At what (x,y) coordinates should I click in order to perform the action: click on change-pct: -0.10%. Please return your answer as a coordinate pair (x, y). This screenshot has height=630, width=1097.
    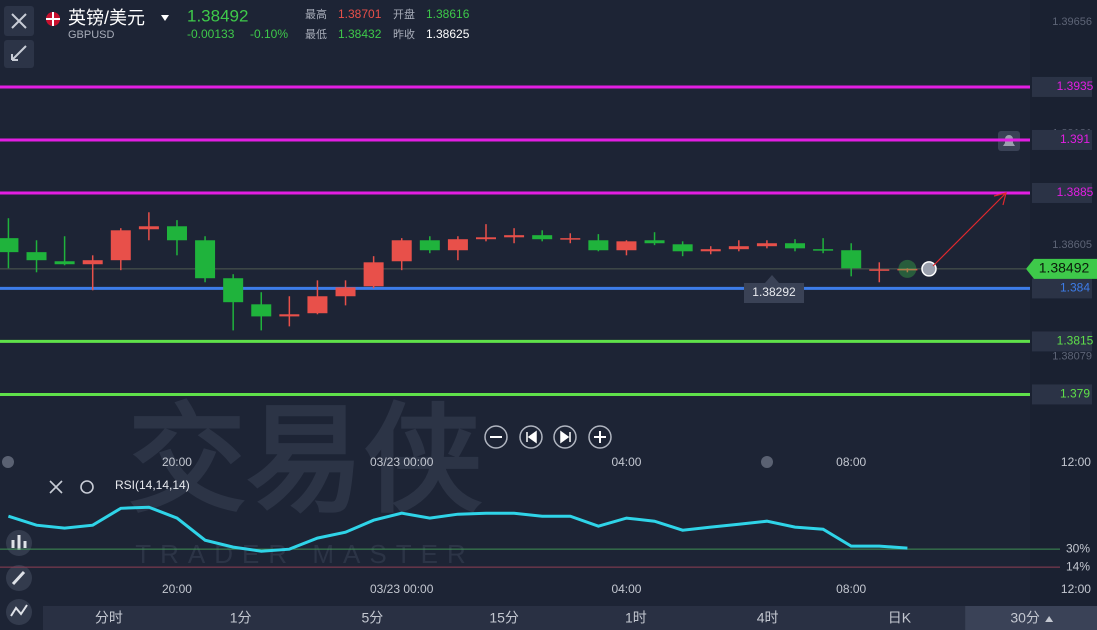
    Looking at the image, I should click on (269, 34).